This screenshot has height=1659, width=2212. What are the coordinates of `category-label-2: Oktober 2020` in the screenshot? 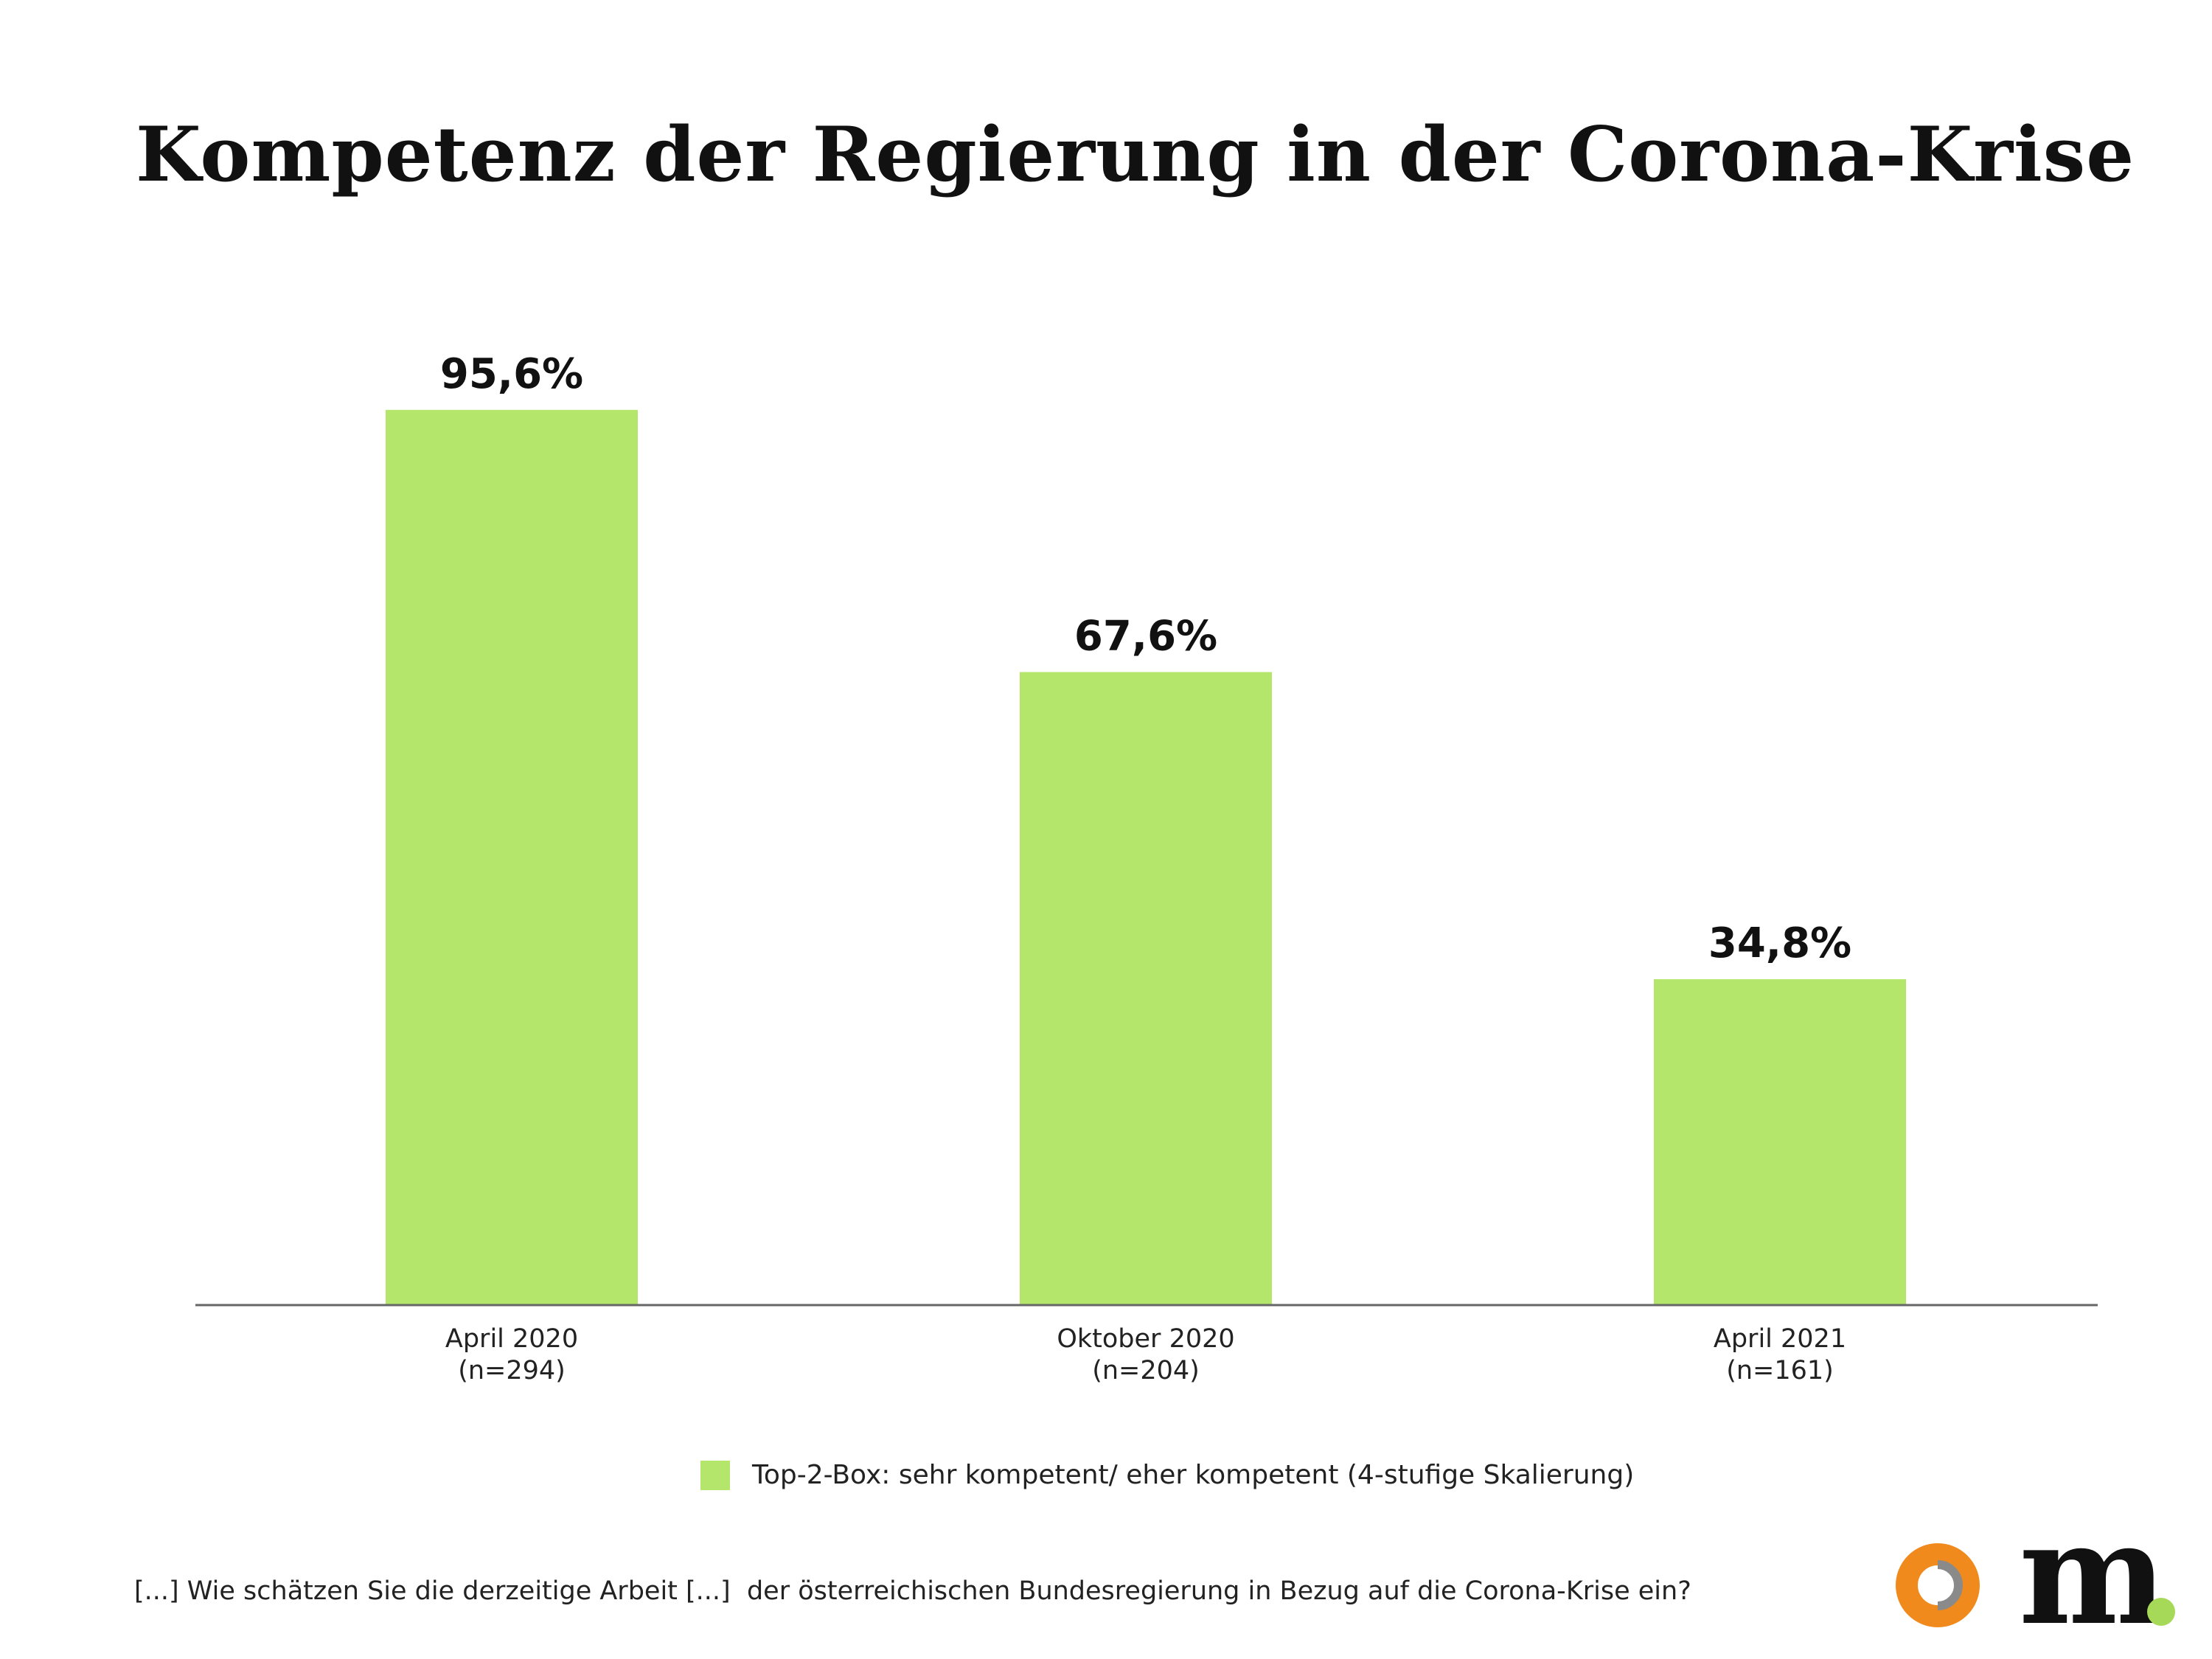 It's located at (1145, 1339).